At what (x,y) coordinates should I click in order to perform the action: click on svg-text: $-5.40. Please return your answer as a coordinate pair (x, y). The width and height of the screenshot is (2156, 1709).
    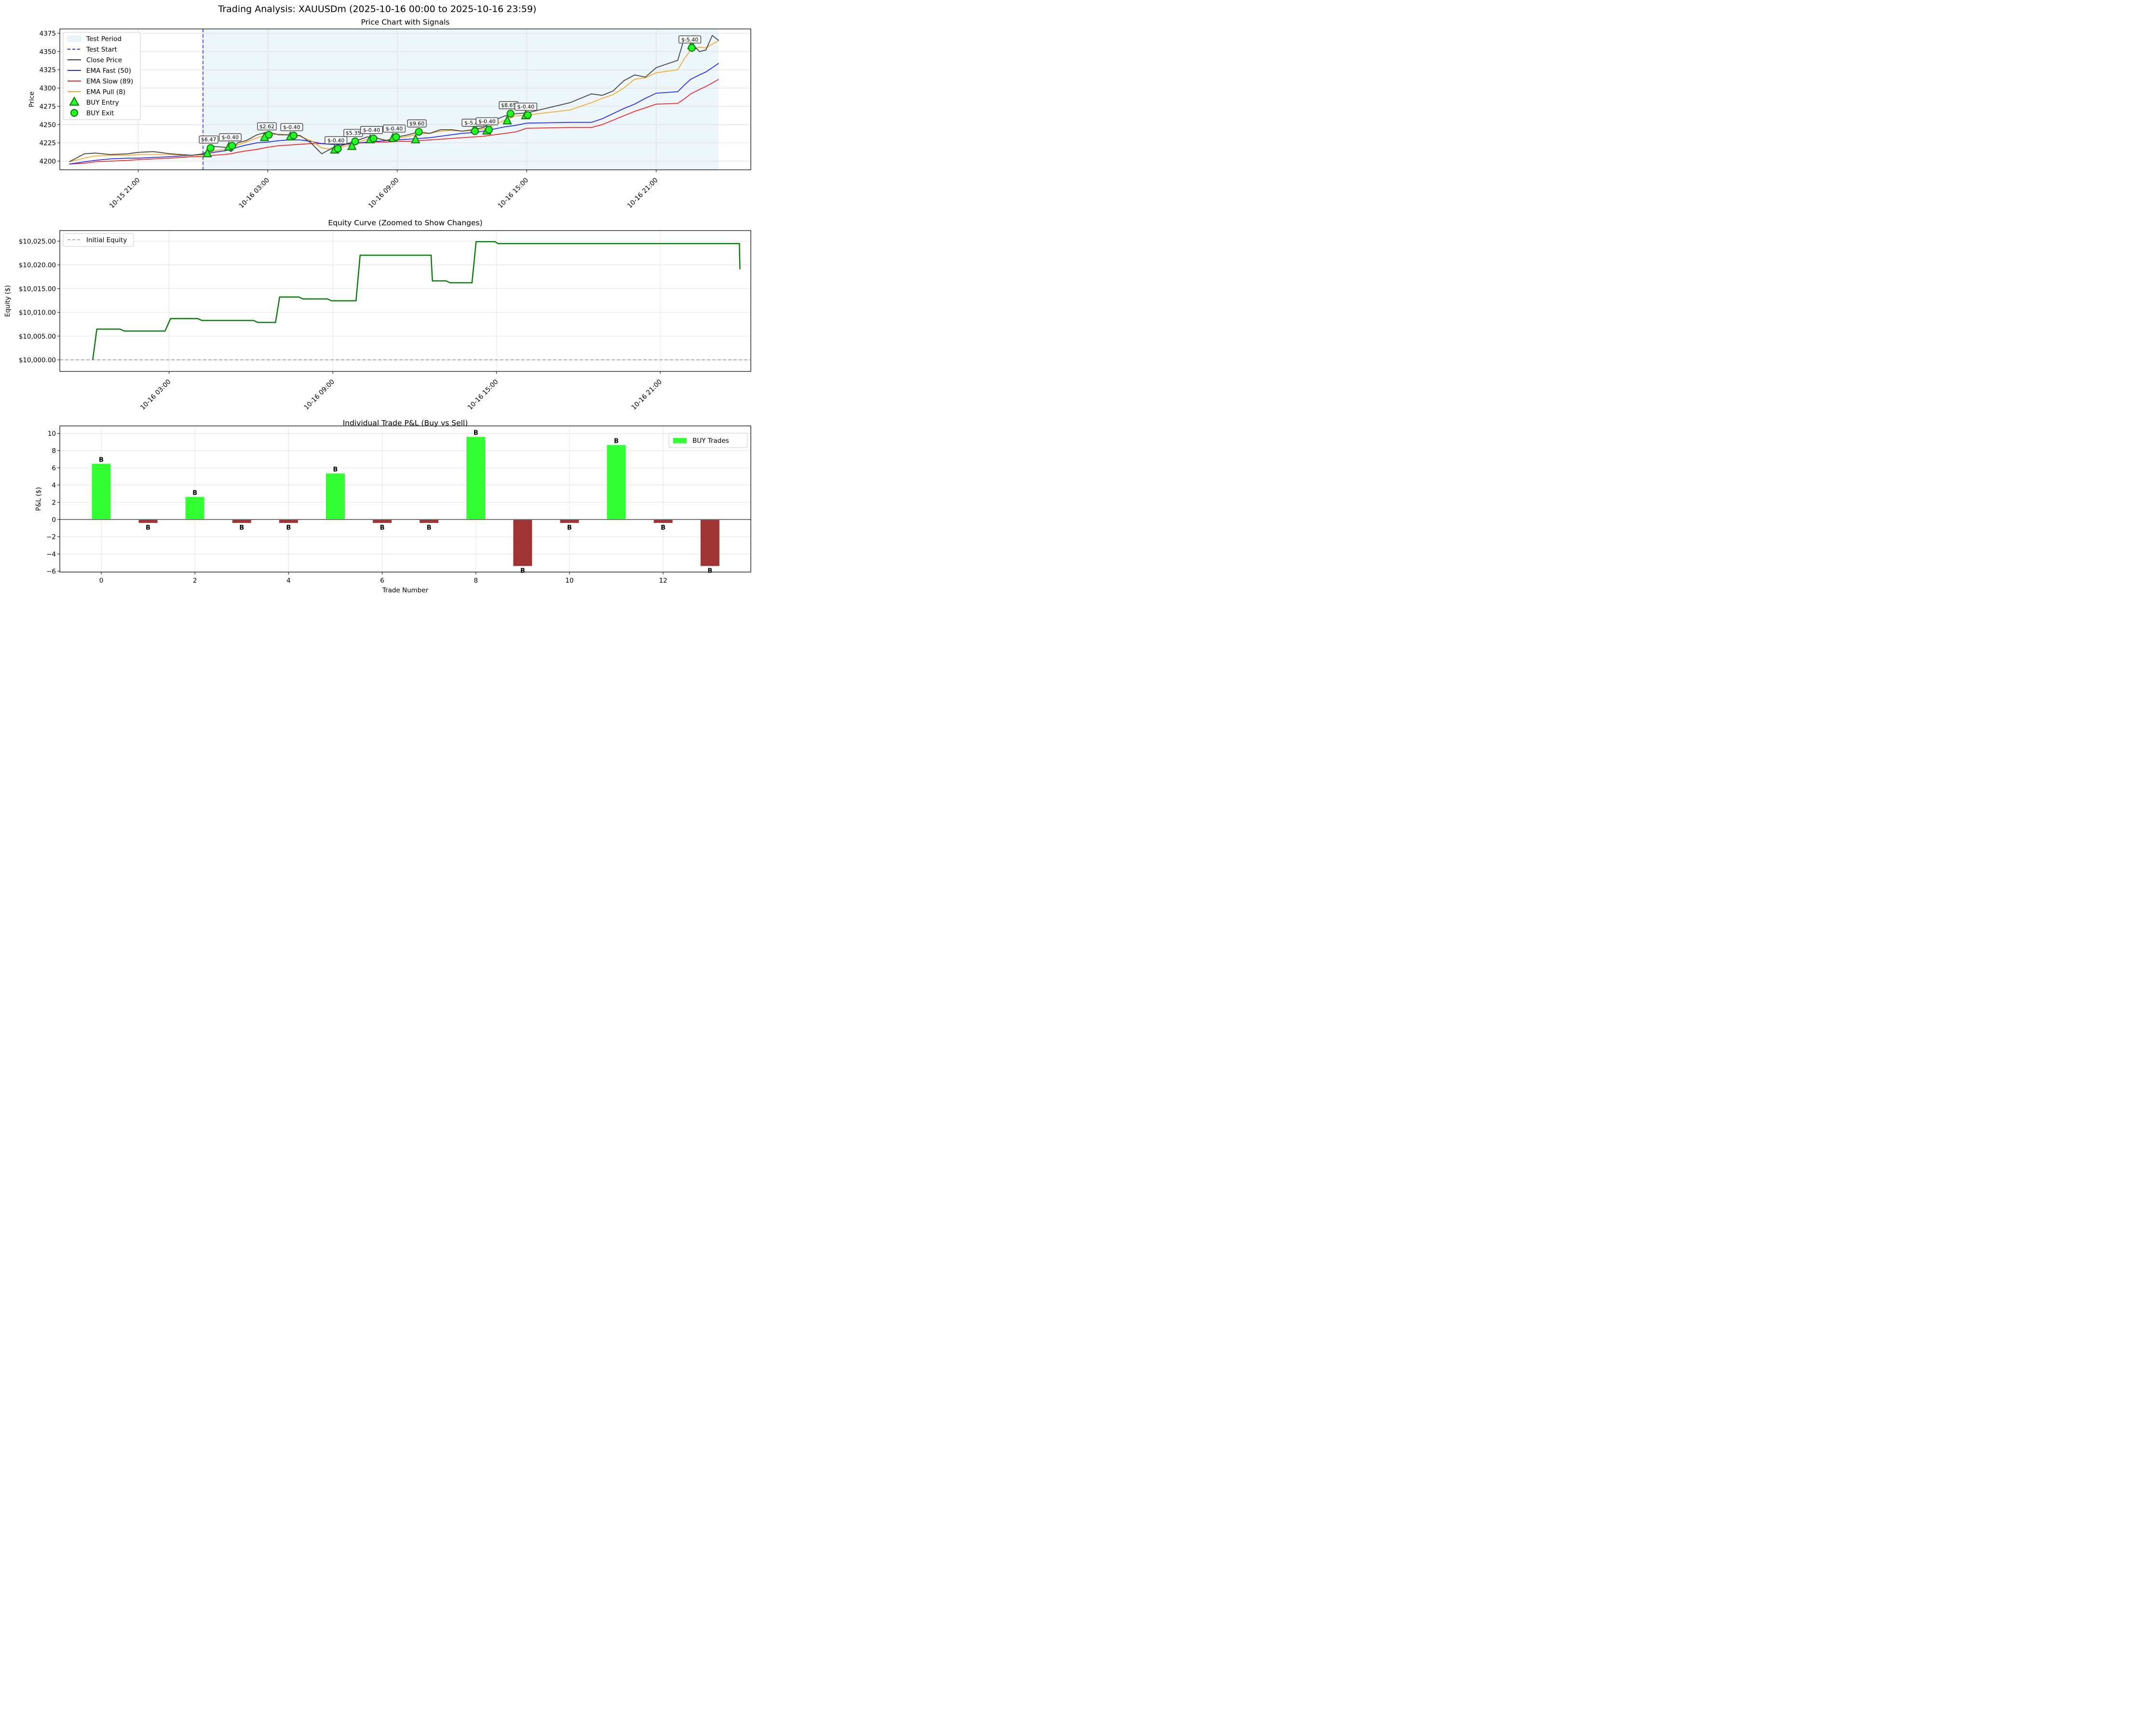
    Looking at the image, I should click on (690, 40).